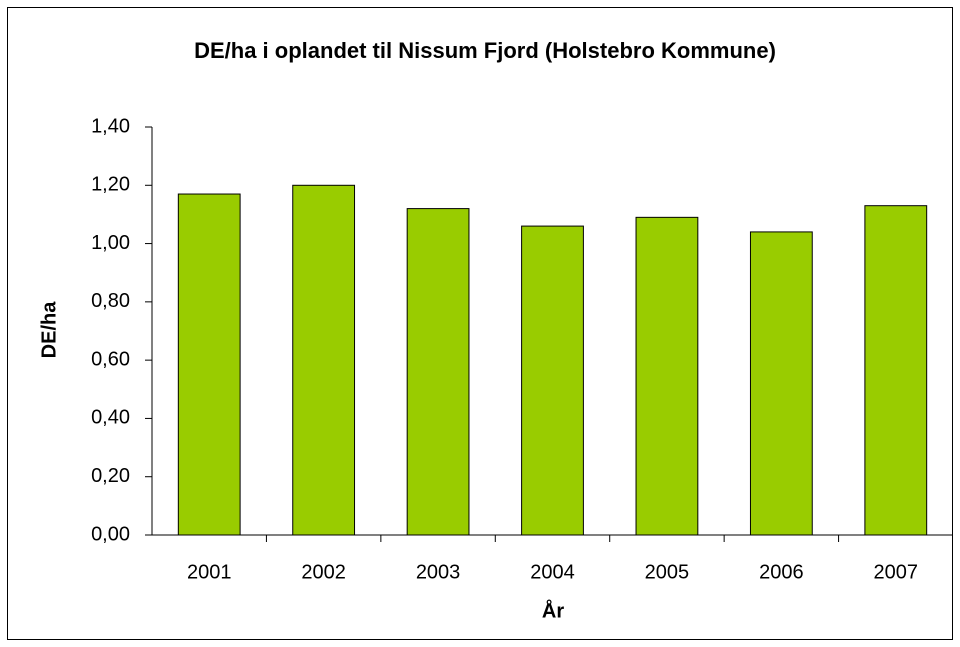  I want to click on x-tick-label: 2005, so click(667, 572).